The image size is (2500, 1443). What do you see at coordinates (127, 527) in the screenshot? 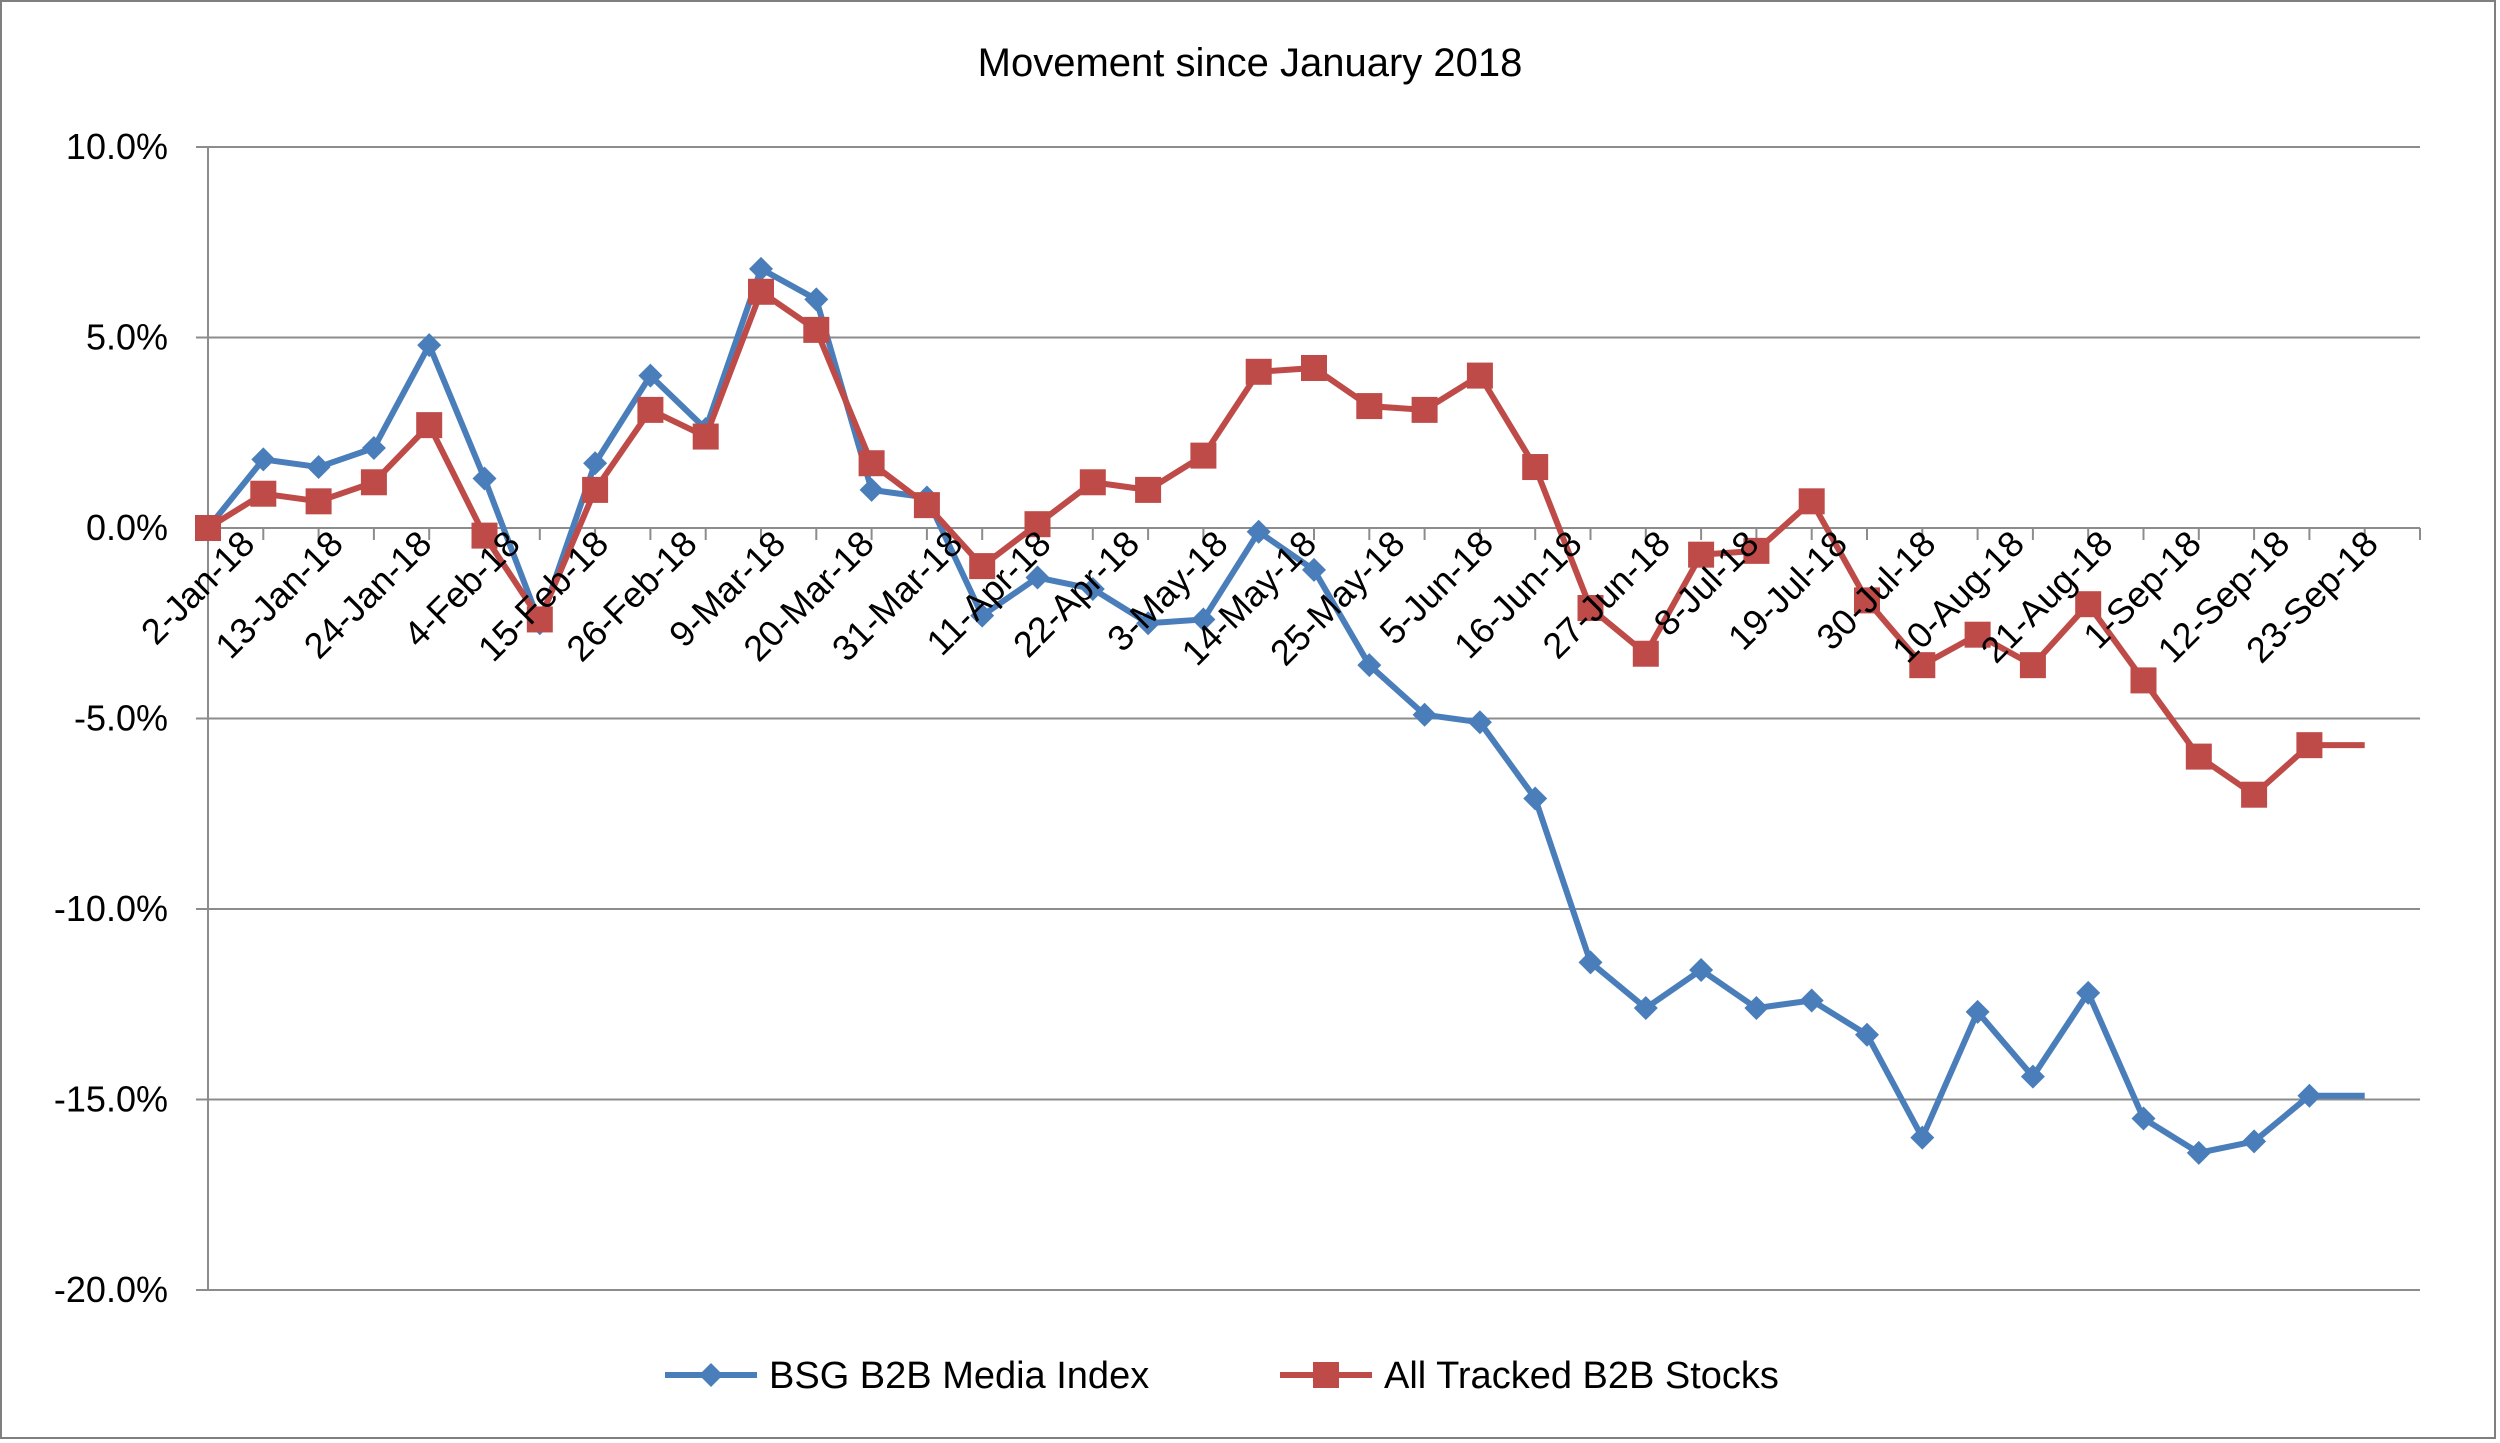
I see `y-tick-label: 0.0%` at bounding box center [127, 527].